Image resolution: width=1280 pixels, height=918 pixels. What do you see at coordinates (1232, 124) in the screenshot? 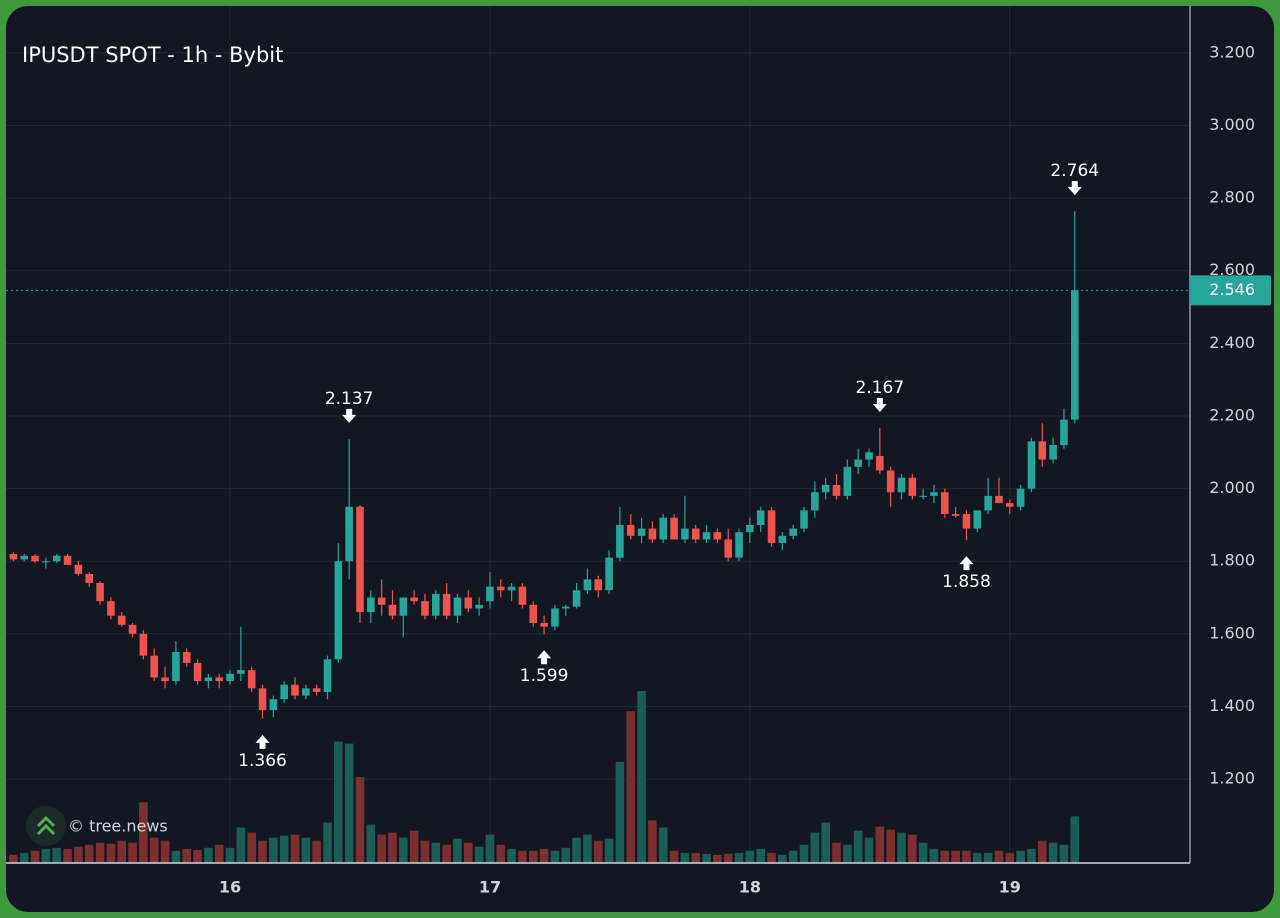
I see `y-tick-label: 3.000` at bounding box center [1232, 124].